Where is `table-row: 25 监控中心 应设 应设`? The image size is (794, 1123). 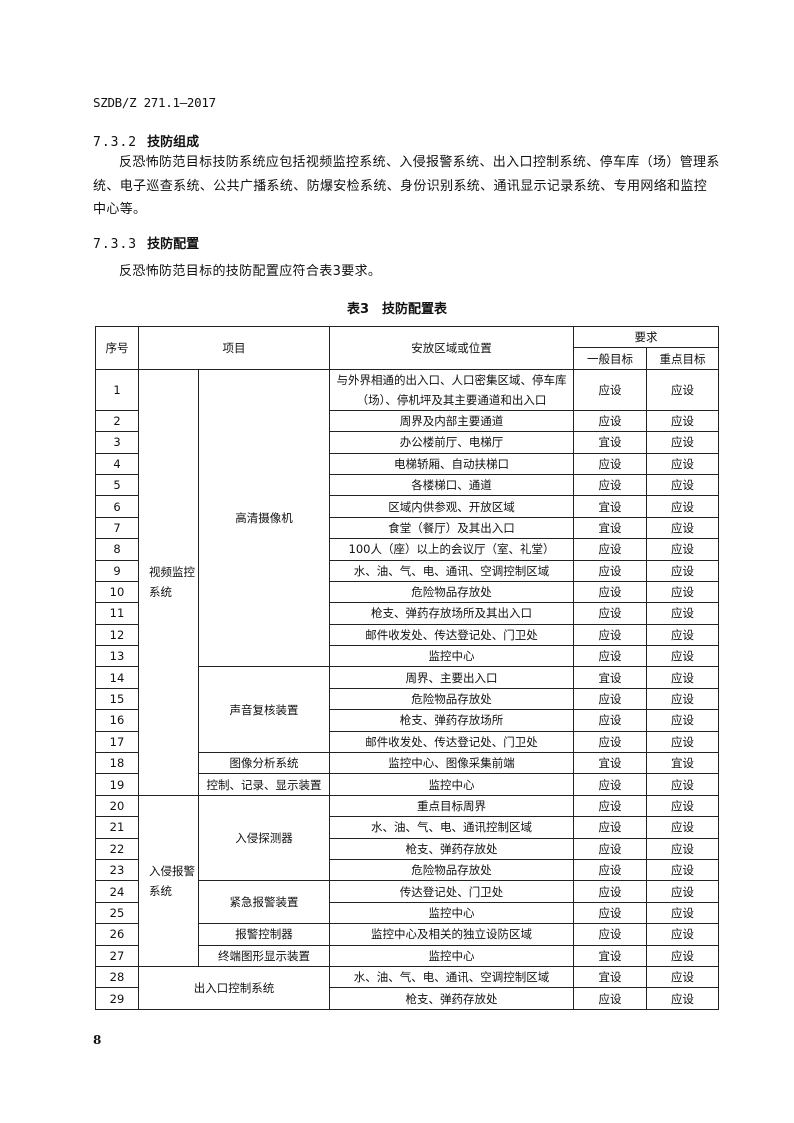 table-row: 25 监控中心 应设 应设 is located at coordinates (407, 913).